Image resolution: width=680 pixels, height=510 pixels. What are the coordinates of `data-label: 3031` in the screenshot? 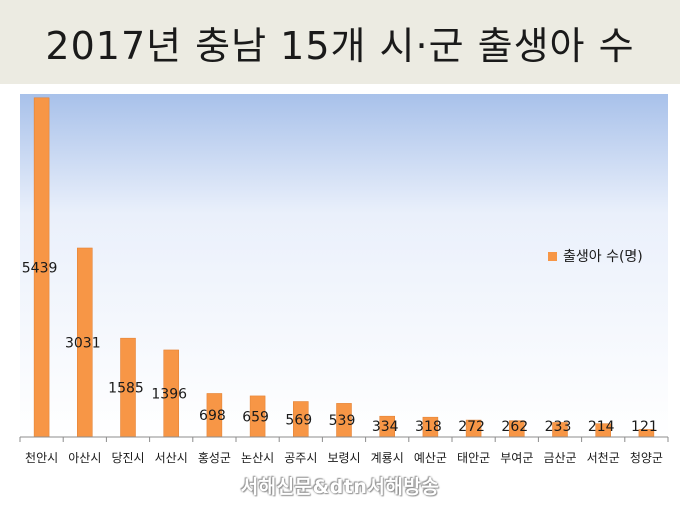 It's located at (83, 343).